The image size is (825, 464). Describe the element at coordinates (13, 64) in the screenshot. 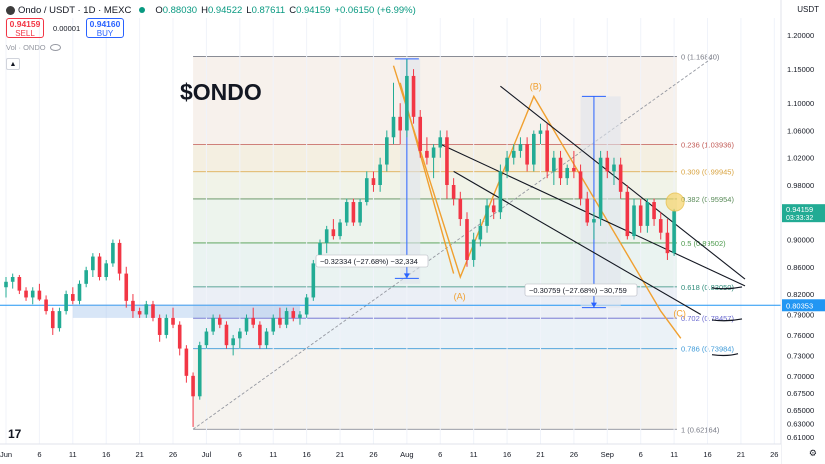

I see `collapse-button: ▲` at that location.